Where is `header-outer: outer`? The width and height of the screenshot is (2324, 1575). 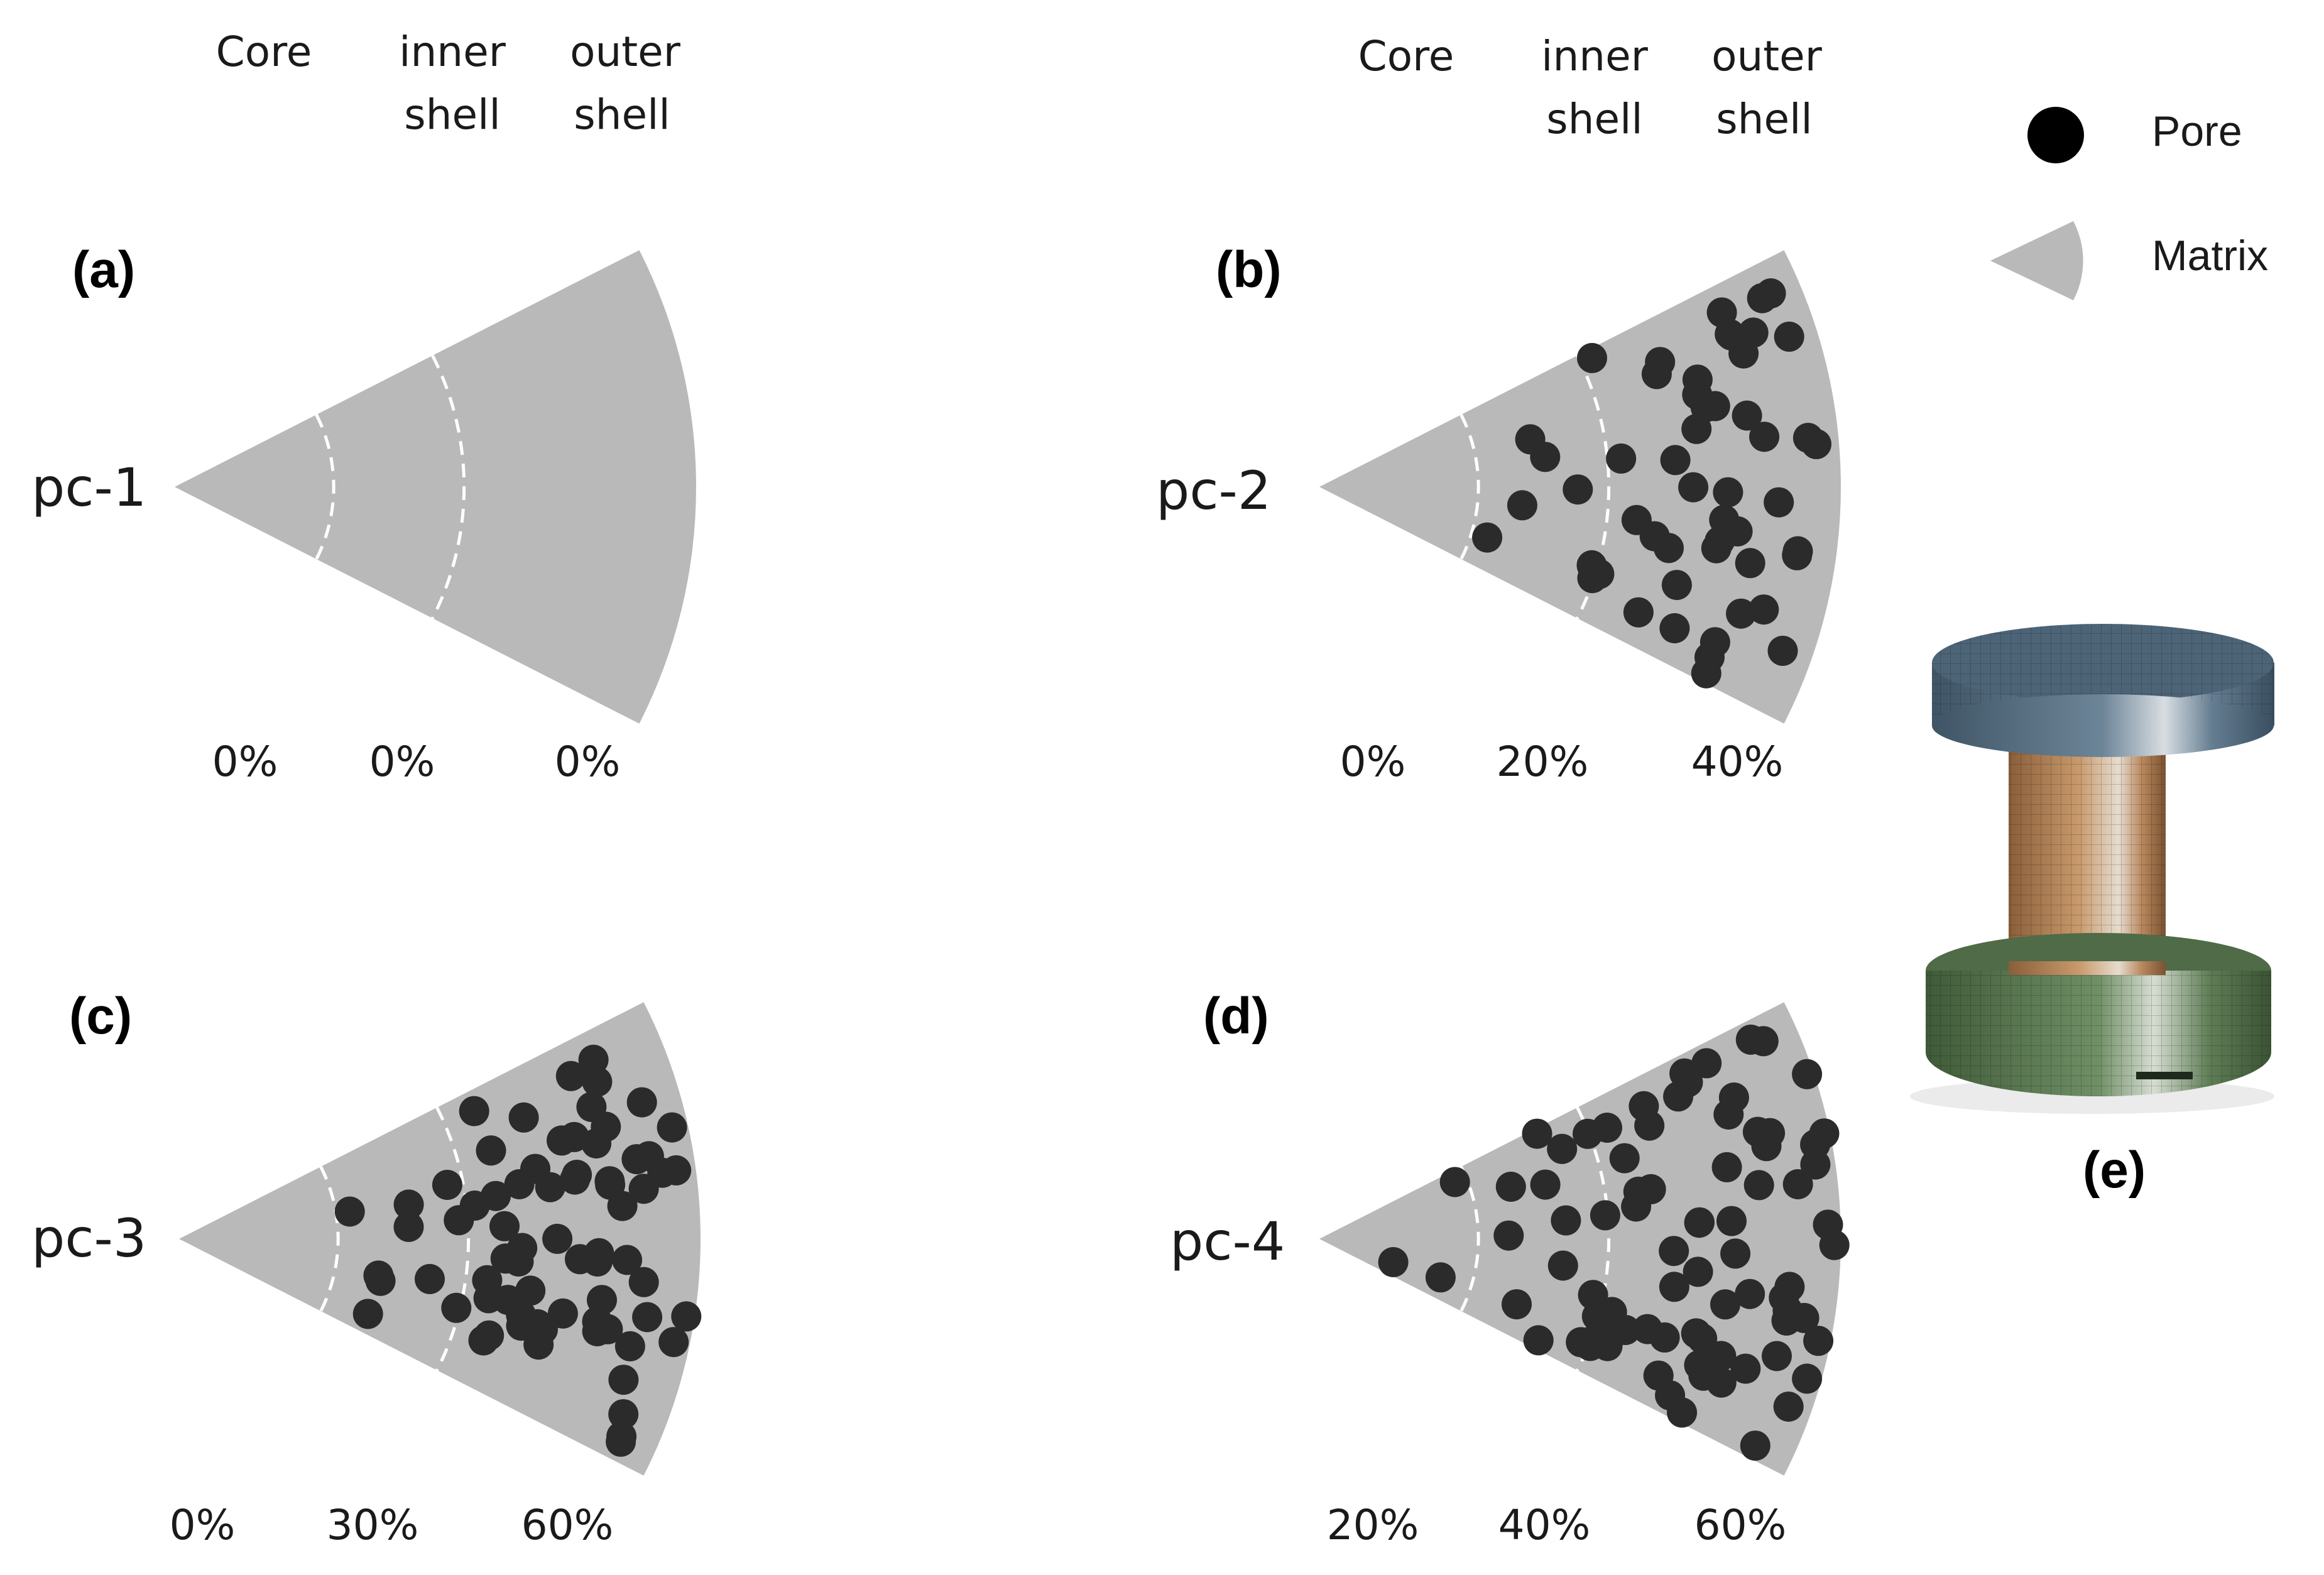
header-outer: outer is located at coordinates (1767, 56).